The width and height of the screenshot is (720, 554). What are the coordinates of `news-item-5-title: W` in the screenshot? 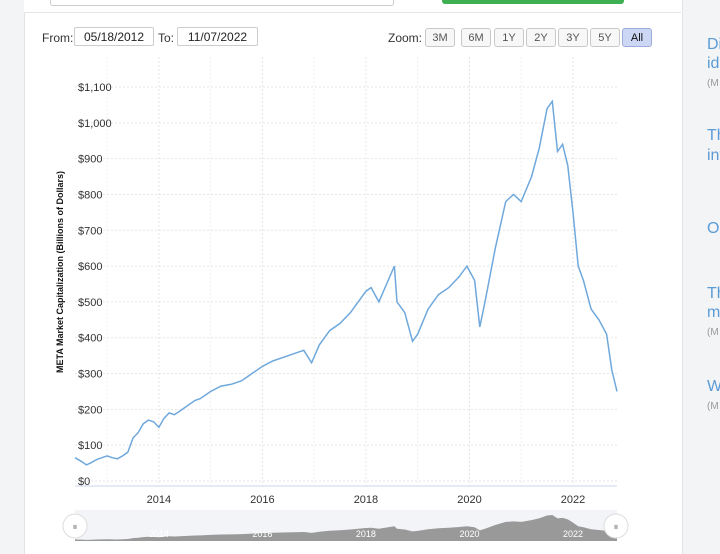 It's located at (713, 386).